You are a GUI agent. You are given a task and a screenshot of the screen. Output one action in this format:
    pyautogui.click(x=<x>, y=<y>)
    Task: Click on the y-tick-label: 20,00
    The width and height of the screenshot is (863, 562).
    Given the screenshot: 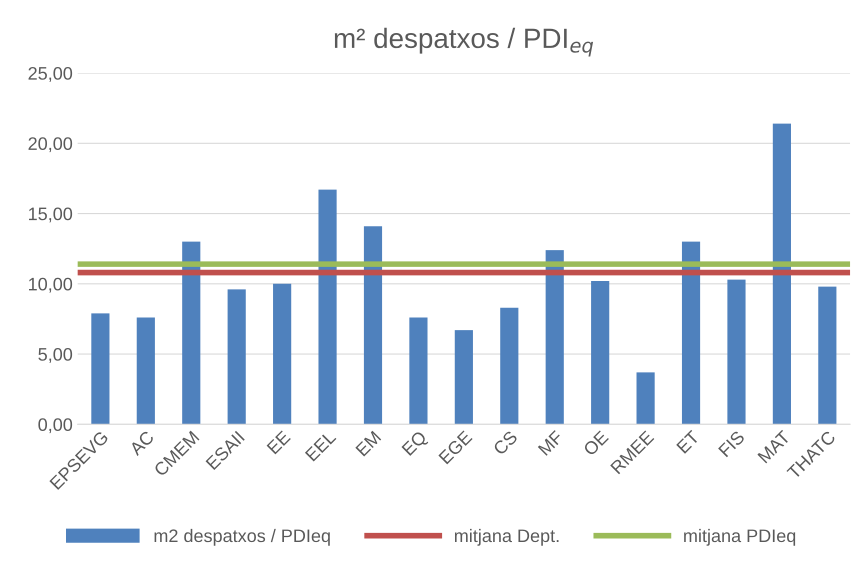 What is the action you would take?
    pyautogui.click(x=50, y=144)
    